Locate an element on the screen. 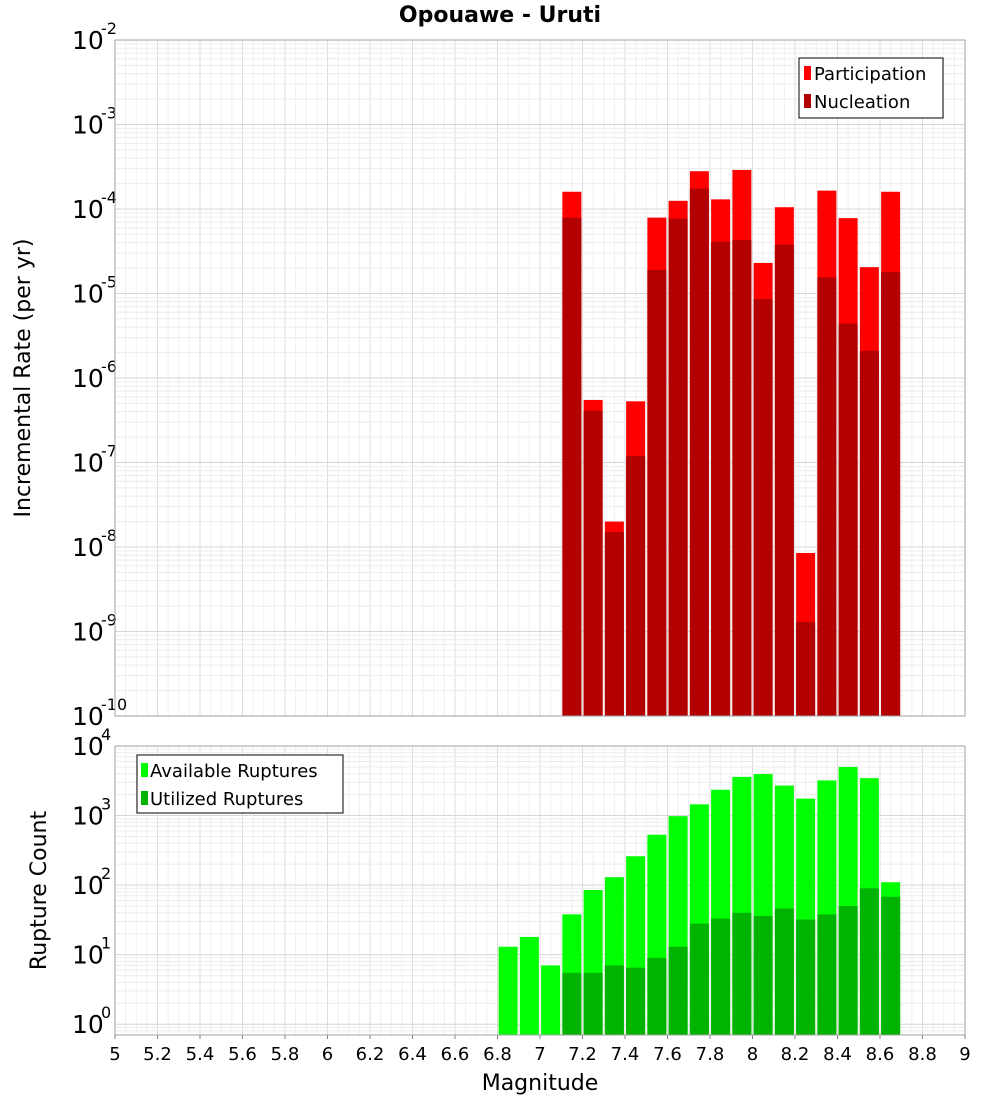  count-y-tick-exponent: 3 is located at coordinates (106, 804).